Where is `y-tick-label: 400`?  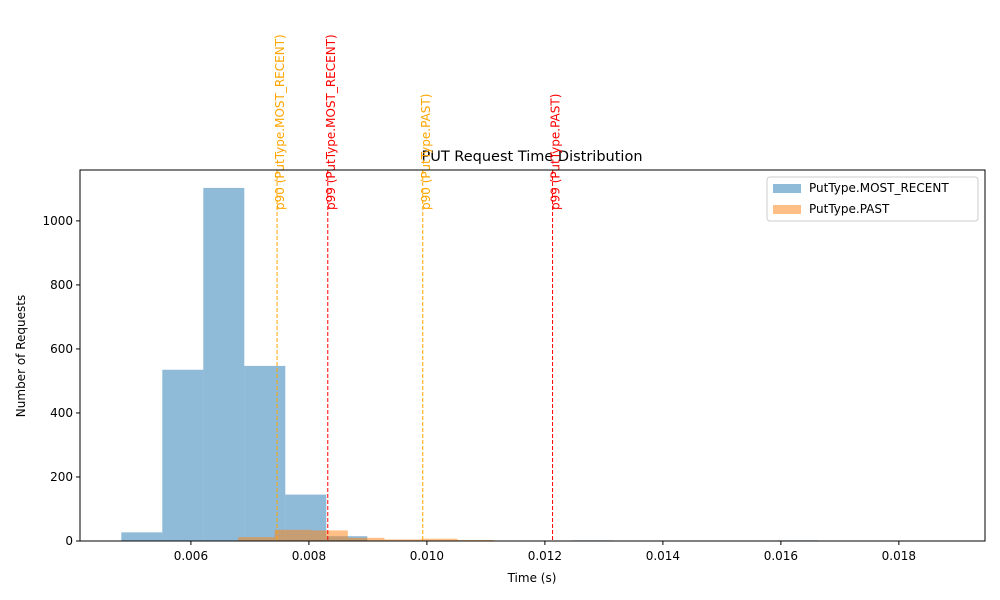 y-tick-label: 400 is located at coordinates (61, 413).